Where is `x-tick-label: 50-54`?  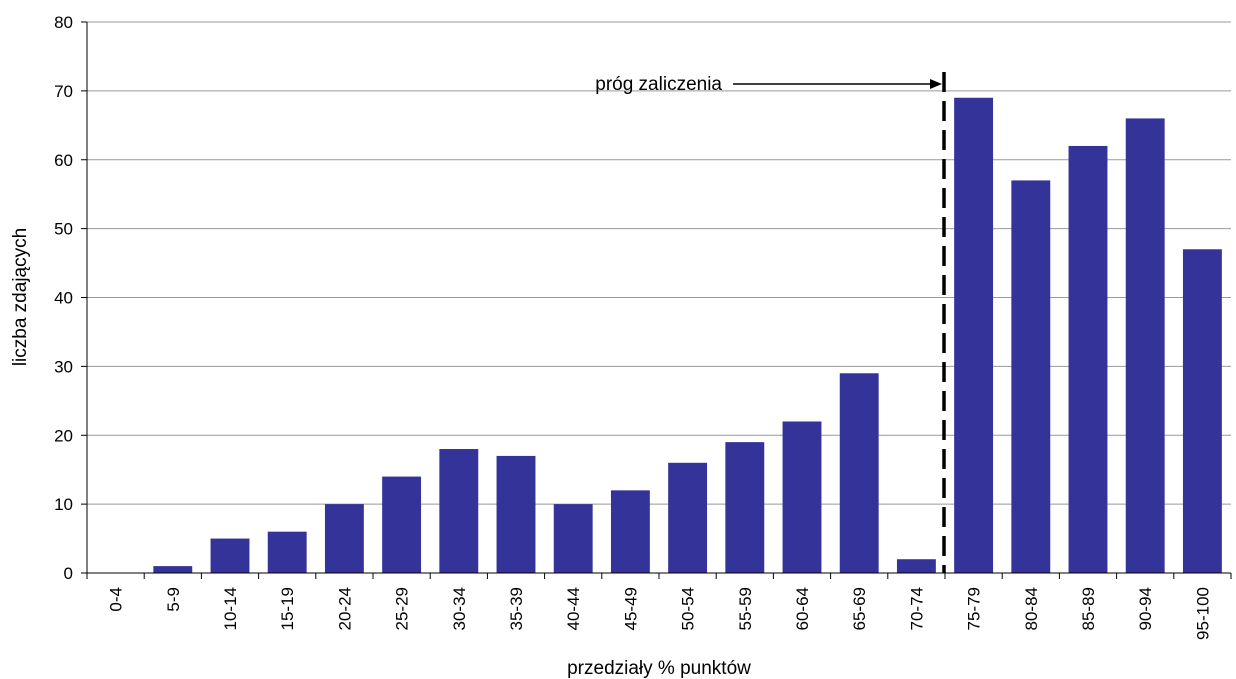 x-tick-label: 50-54 is located at coordinates (688, 608).